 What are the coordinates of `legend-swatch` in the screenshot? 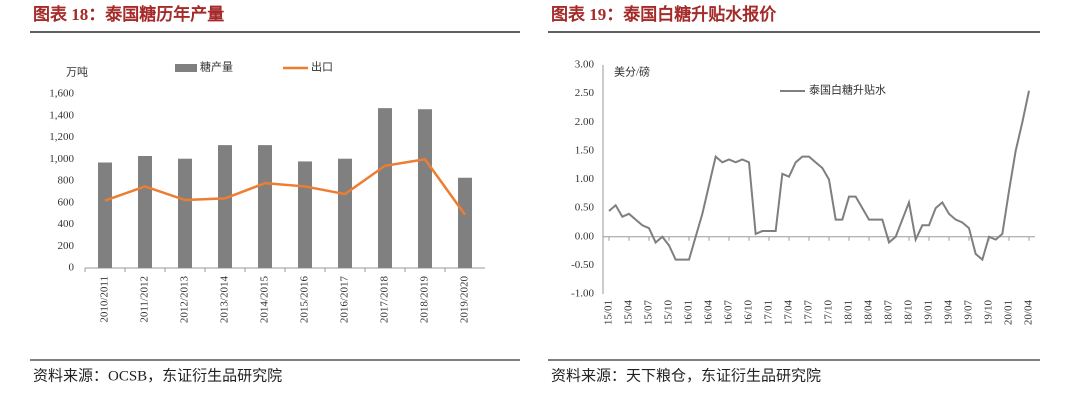 It's located at (186, 68).